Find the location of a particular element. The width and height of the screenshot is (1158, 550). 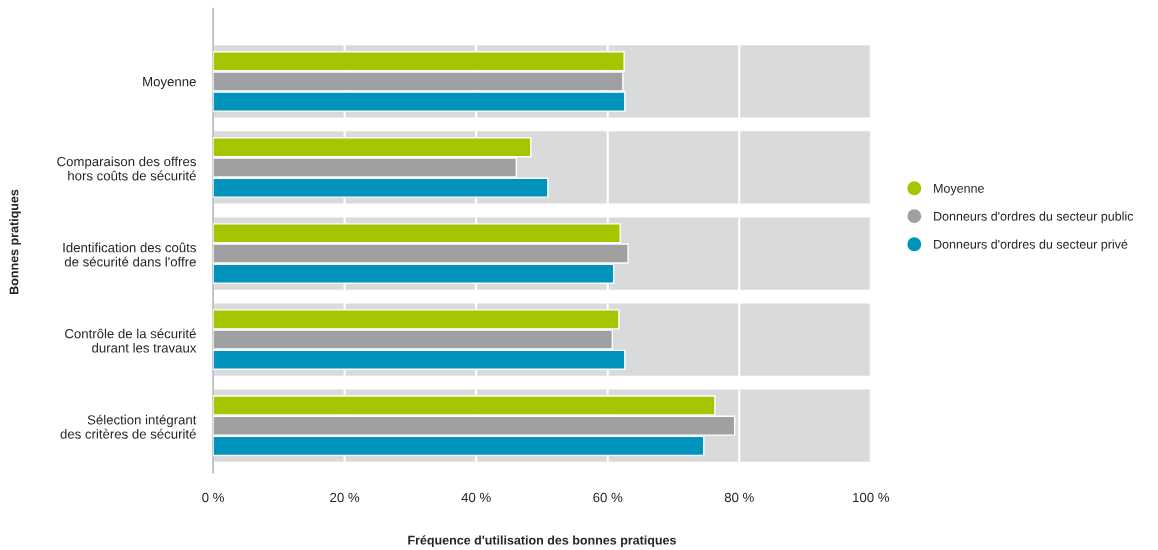

x-tick-label: 40 % is located at coordinates (476, 497).